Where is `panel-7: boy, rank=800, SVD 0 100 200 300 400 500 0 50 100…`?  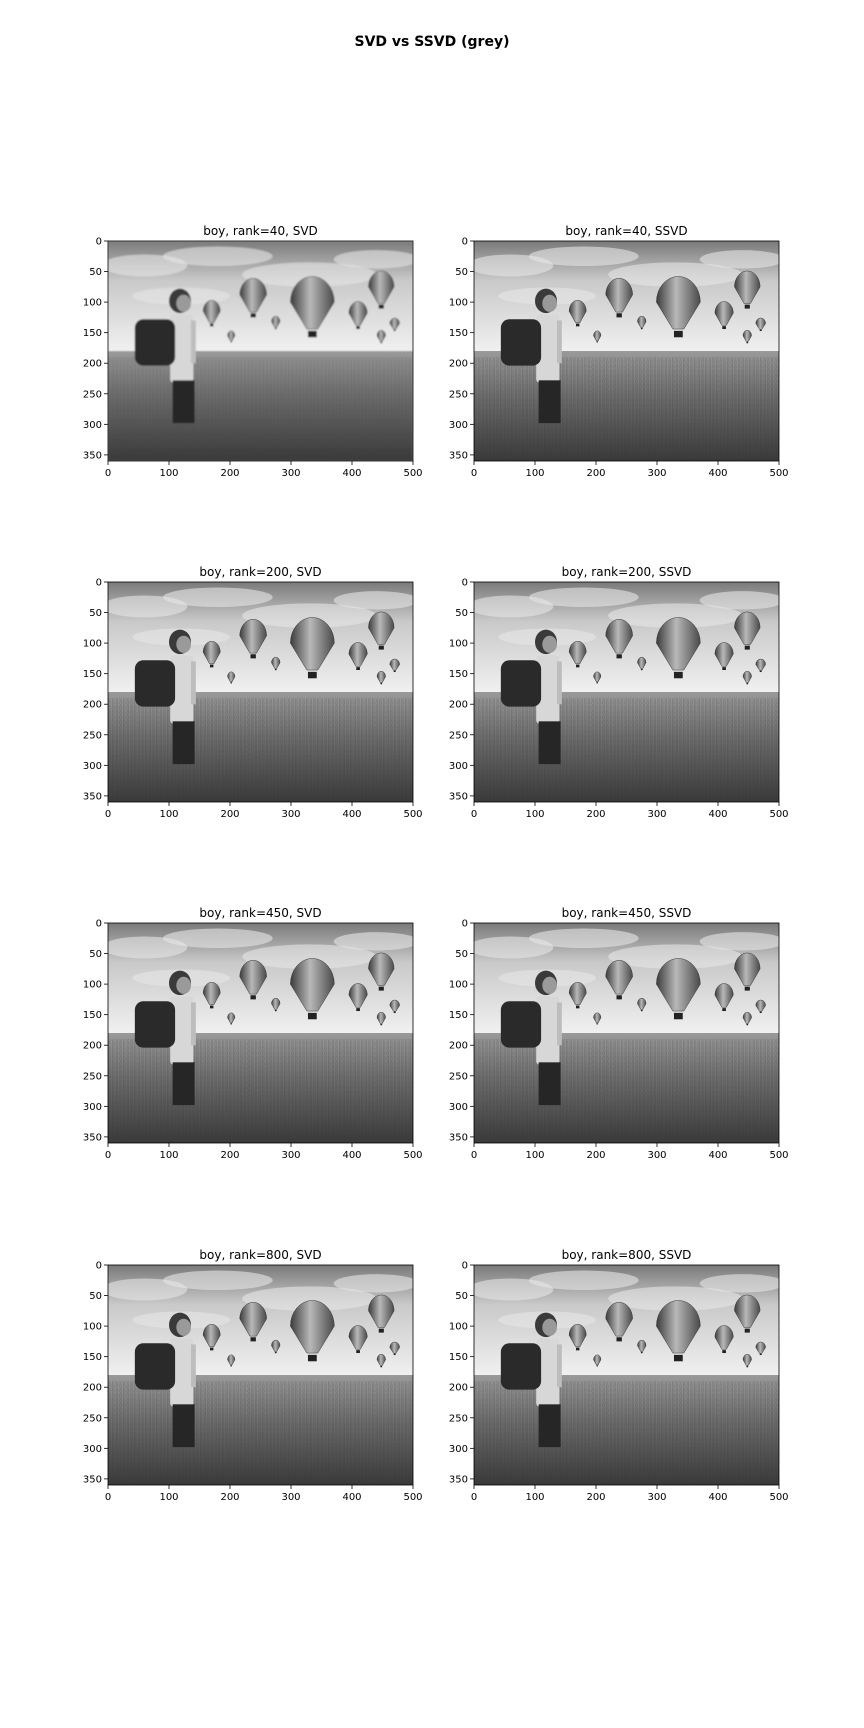
panel-7: boy, rank=800, SVD 0 100 200 300 400 500 0 50 100… is located at coordinates (253, 1375).